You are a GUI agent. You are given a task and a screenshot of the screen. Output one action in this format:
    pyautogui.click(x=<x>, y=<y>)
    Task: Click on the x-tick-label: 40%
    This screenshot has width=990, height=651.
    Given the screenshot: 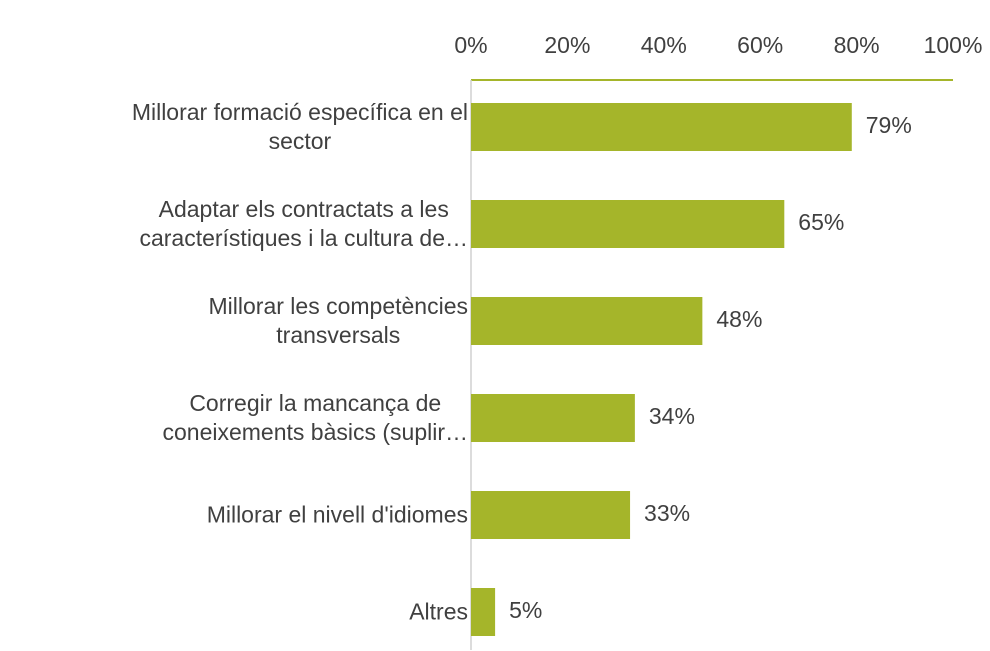 What is the action you would take?
    pyautogui.click(x=664, y=45)
    